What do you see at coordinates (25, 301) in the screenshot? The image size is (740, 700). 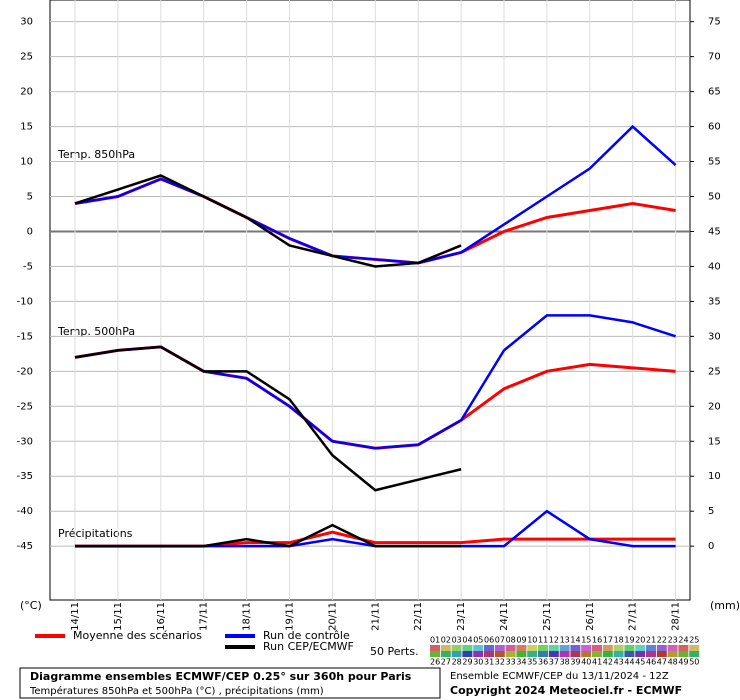 I see `y-tick-label: -10` at bounding box center [25, 301].